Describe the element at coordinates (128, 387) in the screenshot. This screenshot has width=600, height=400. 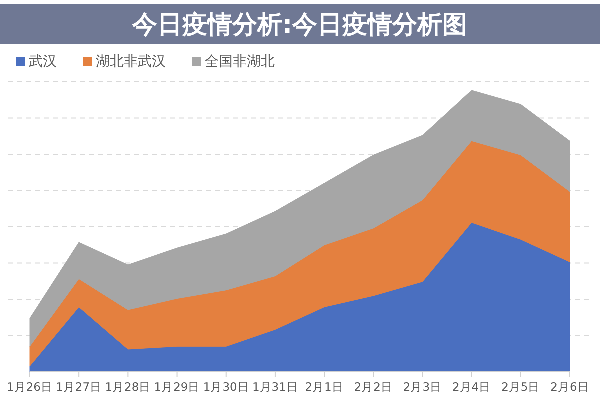
I see `x-tick-label: 1月28日` at that location.